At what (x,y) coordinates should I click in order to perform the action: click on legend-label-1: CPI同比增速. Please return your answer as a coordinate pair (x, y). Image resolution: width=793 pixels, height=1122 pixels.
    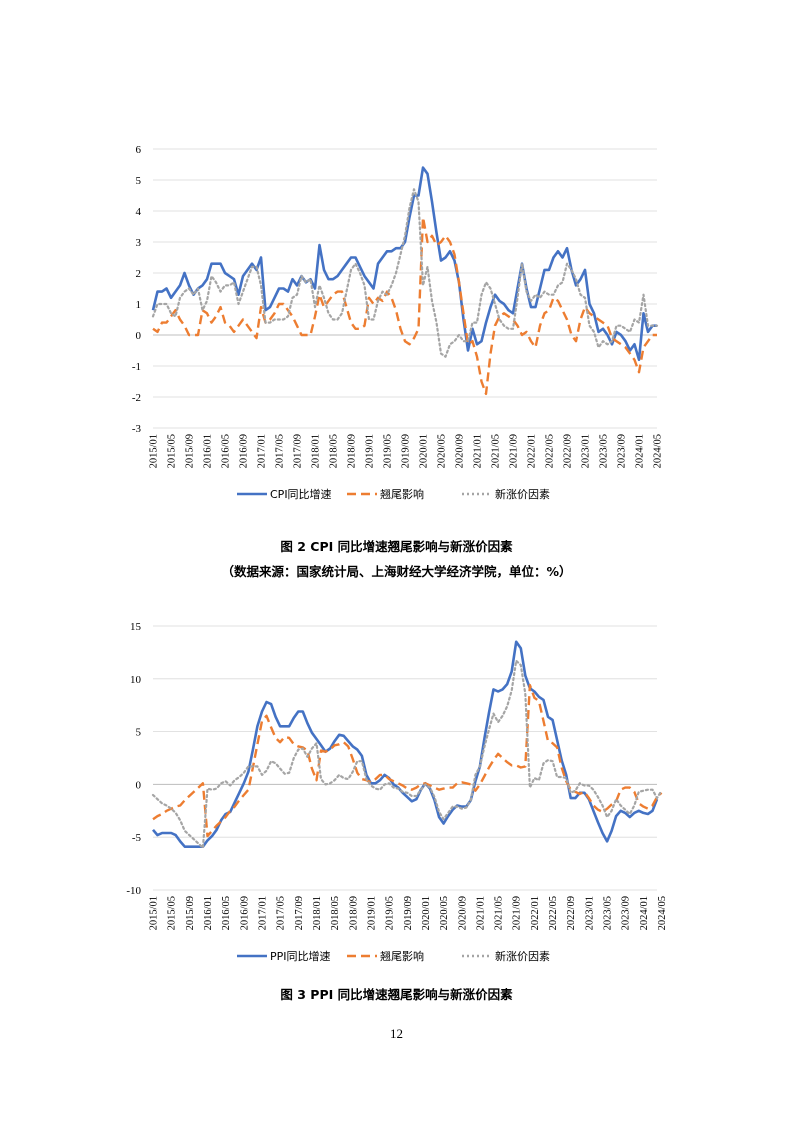
    Looking at the image, I should click on (301, 494).